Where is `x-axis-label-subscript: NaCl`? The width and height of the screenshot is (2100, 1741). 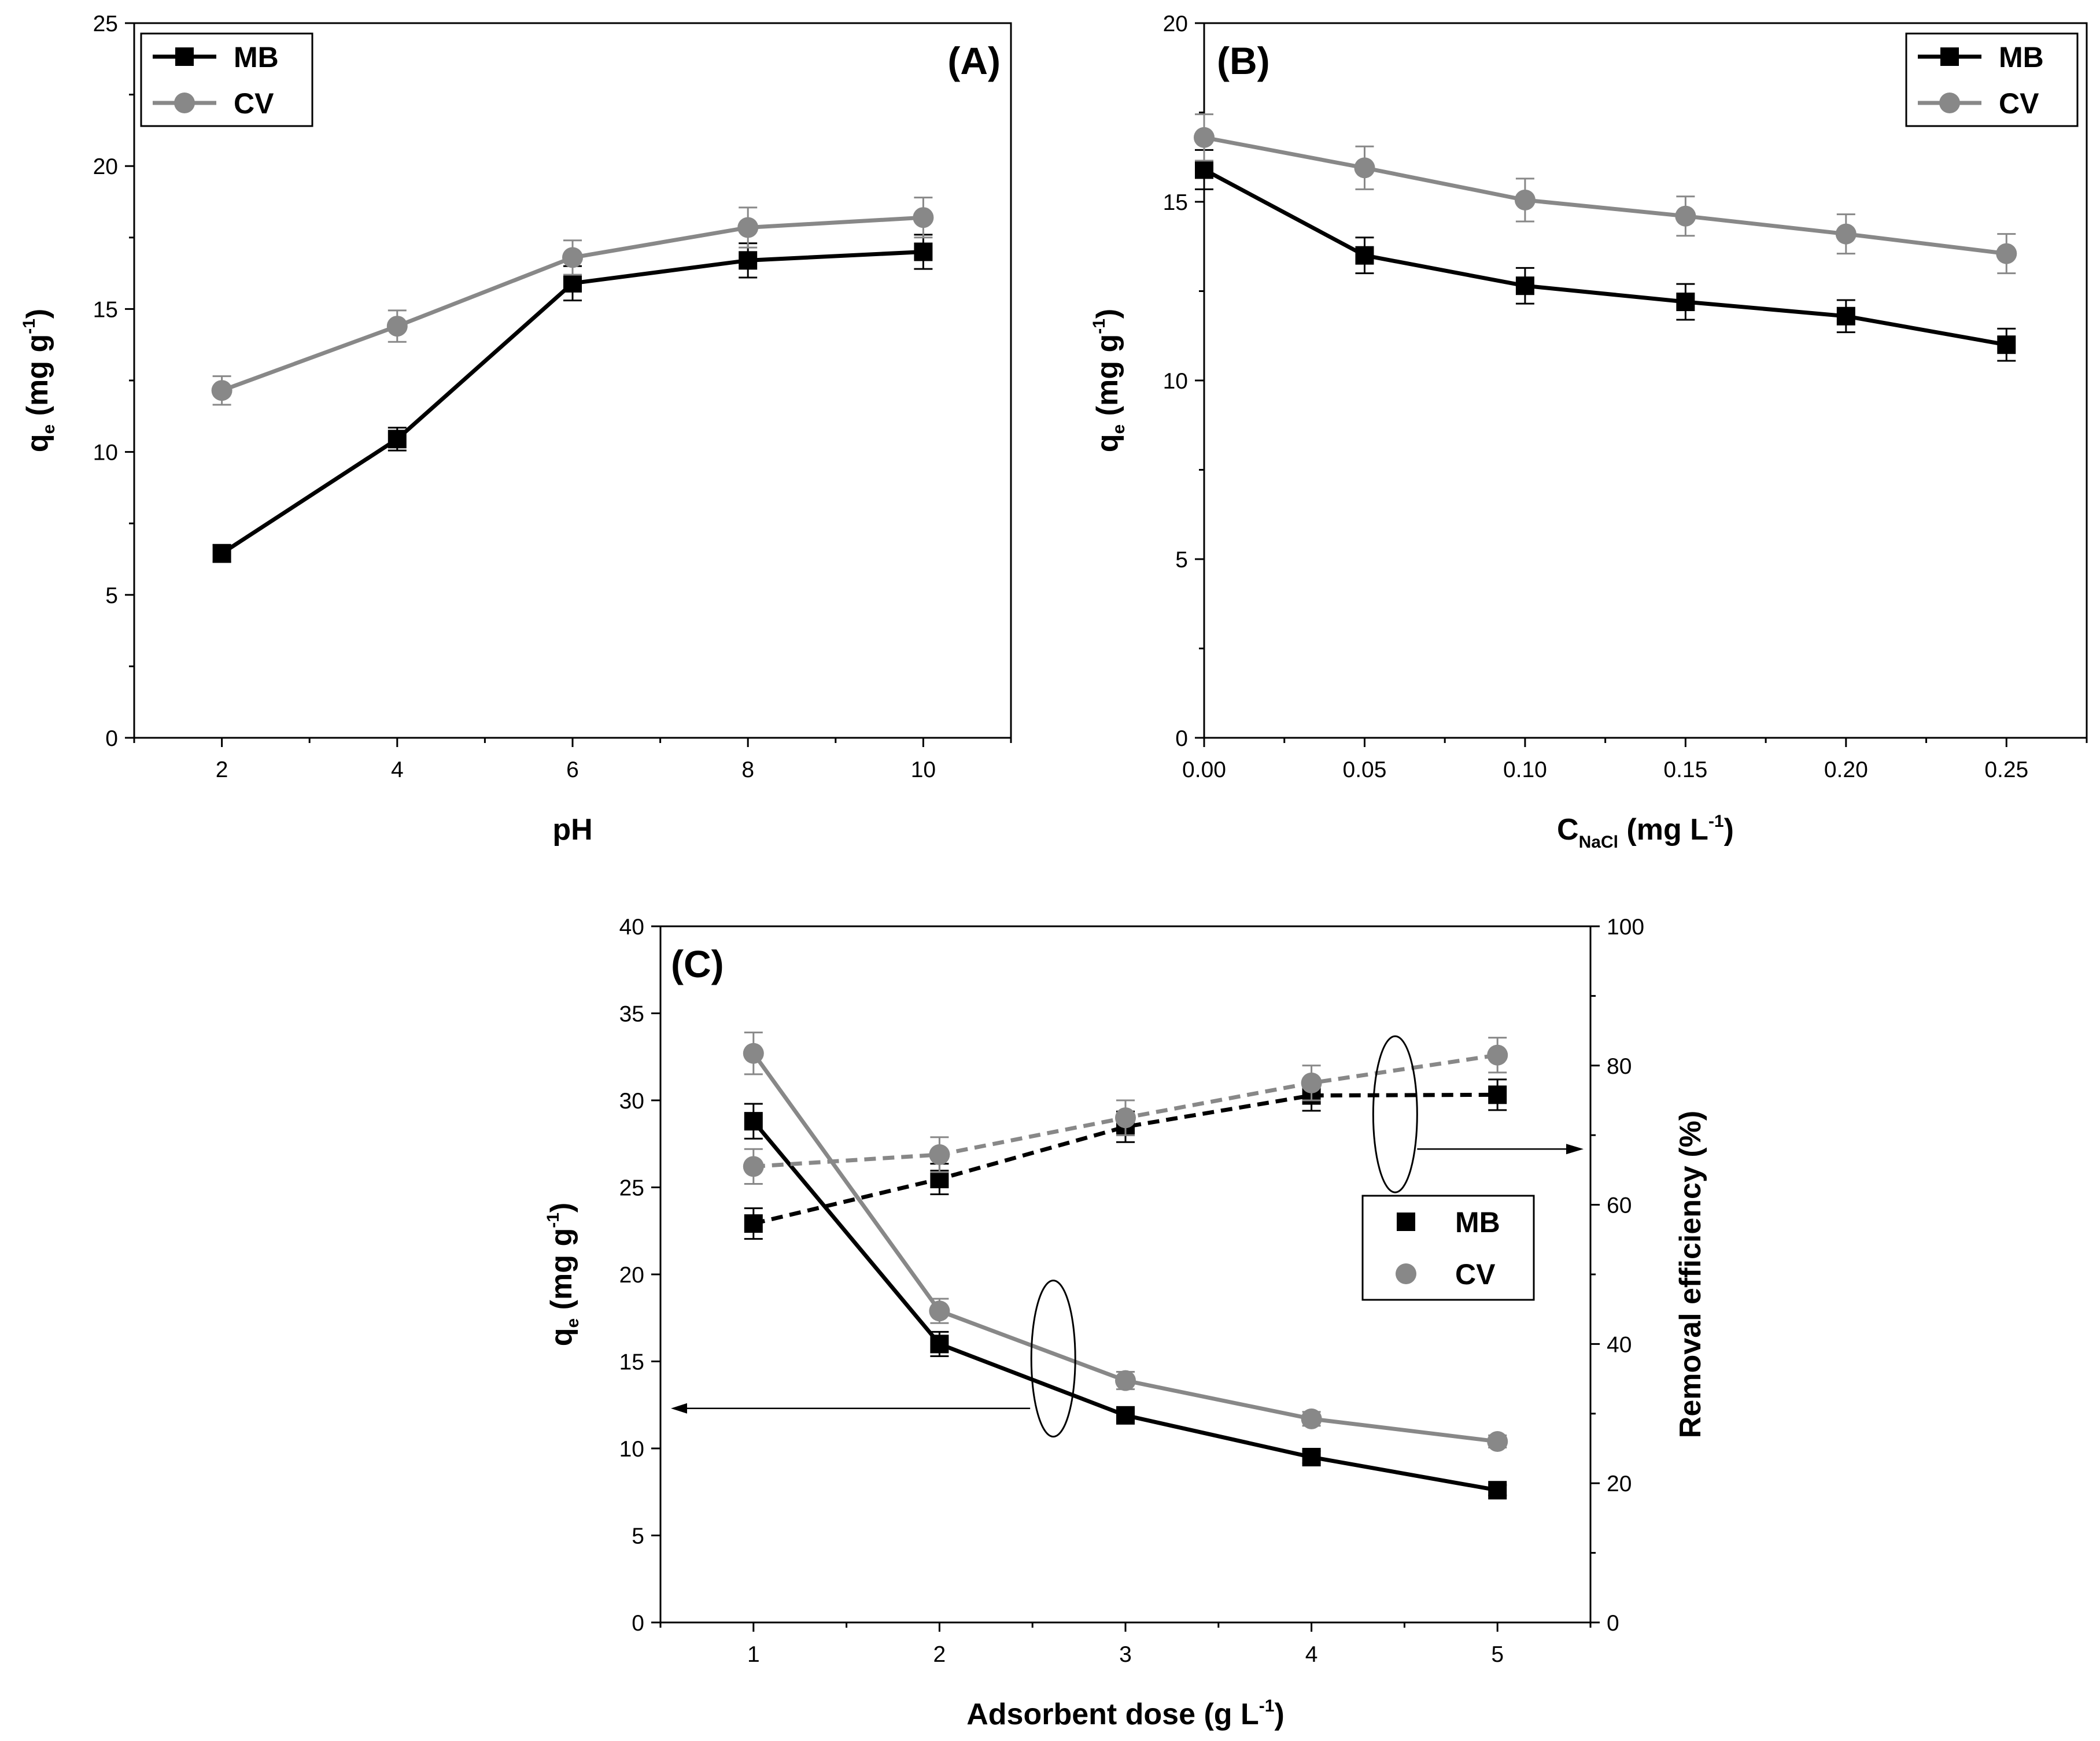
x-axis-label-subscript: NaCl is located at coordinates (1598, 842).